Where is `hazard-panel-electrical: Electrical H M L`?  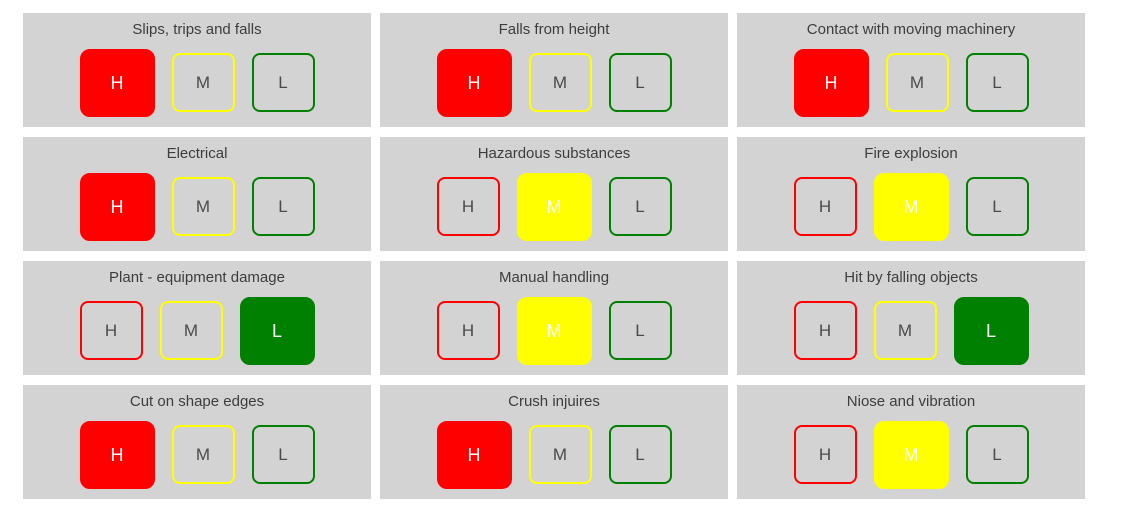 hazard-panel-electrical: Electrical H M L is located at coordinates (197, 194).